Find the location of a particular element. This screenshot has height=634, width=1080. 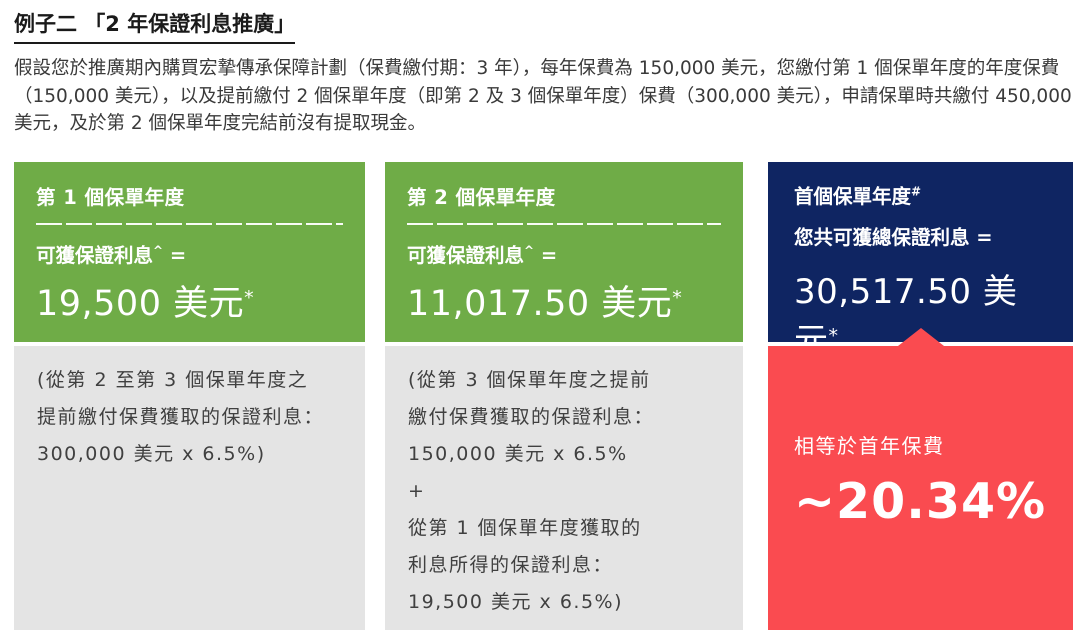

detail-line: 300,000 美元 x 6.5%) is located at coordinates (151, 454).